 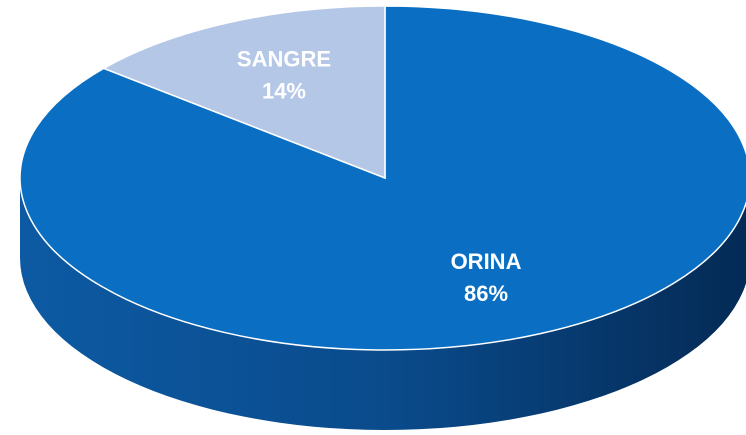 What do you see at coordinates (486, 293) in the screenshot?
I see `slice-value-label: 86%` at bounding box center [486, 293].